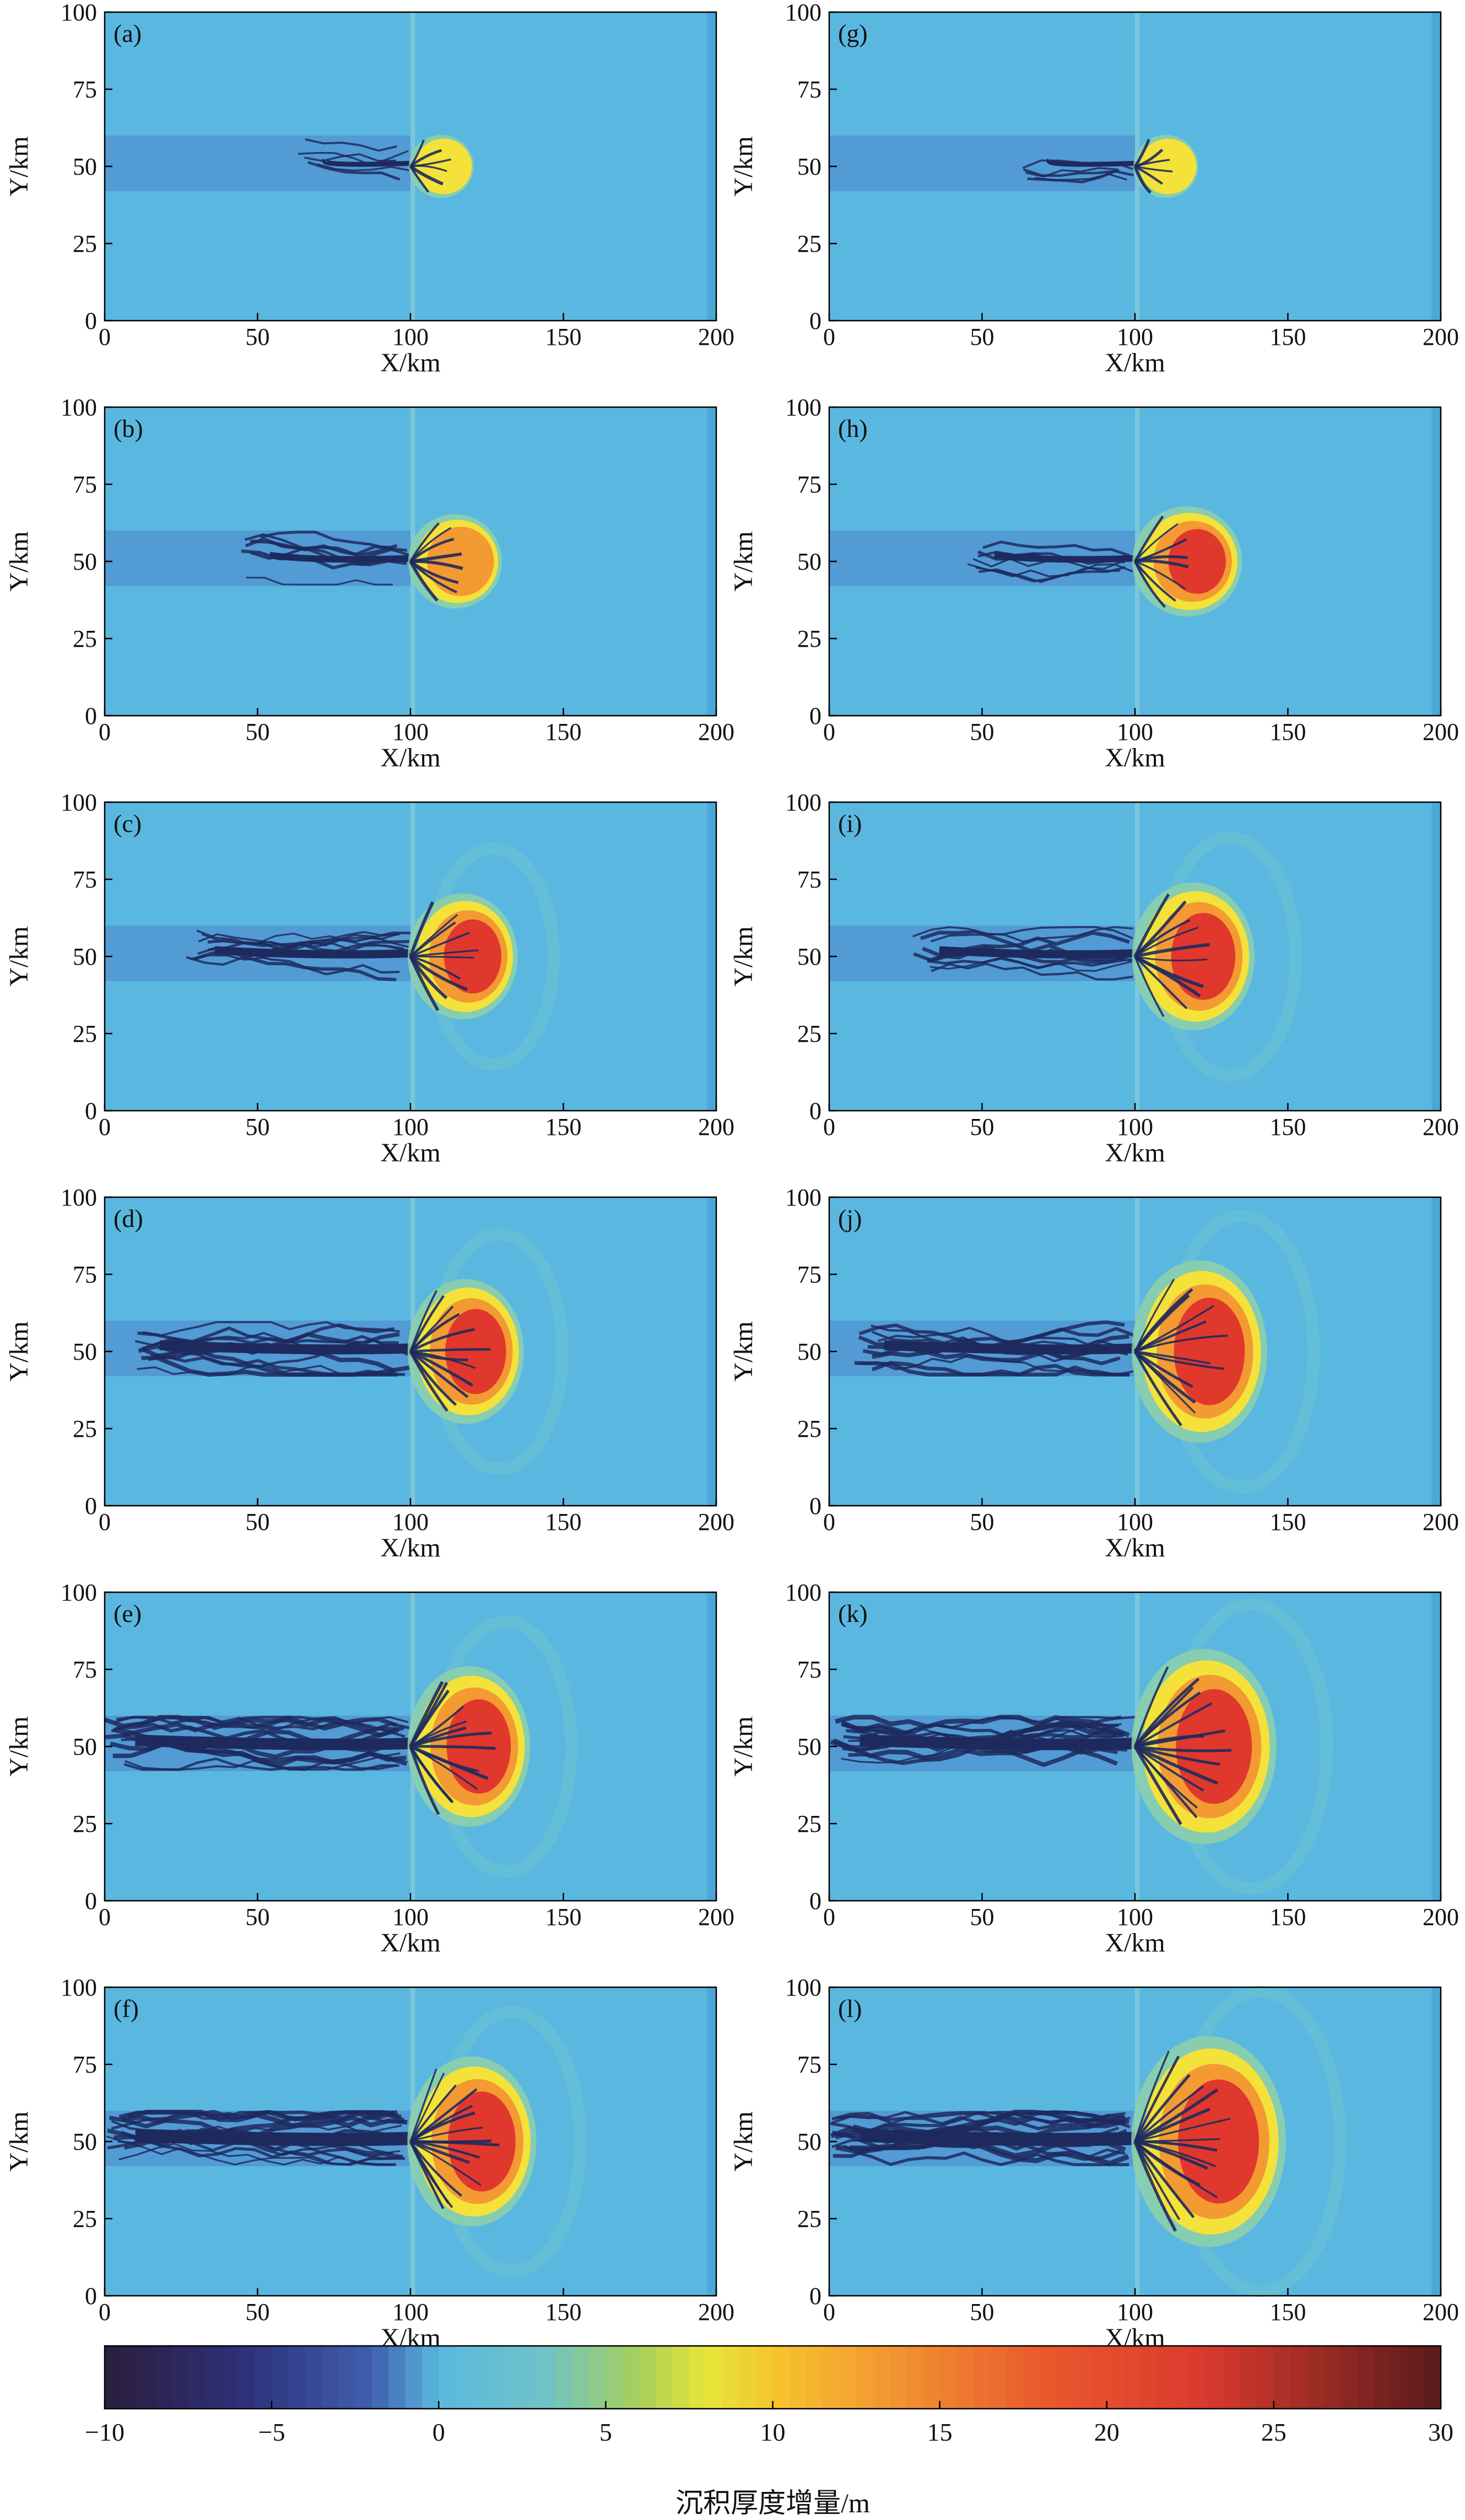  Describe the element at coordinates (126, 2008) in the screenshot. I see `panel-label: (f)` at that location.